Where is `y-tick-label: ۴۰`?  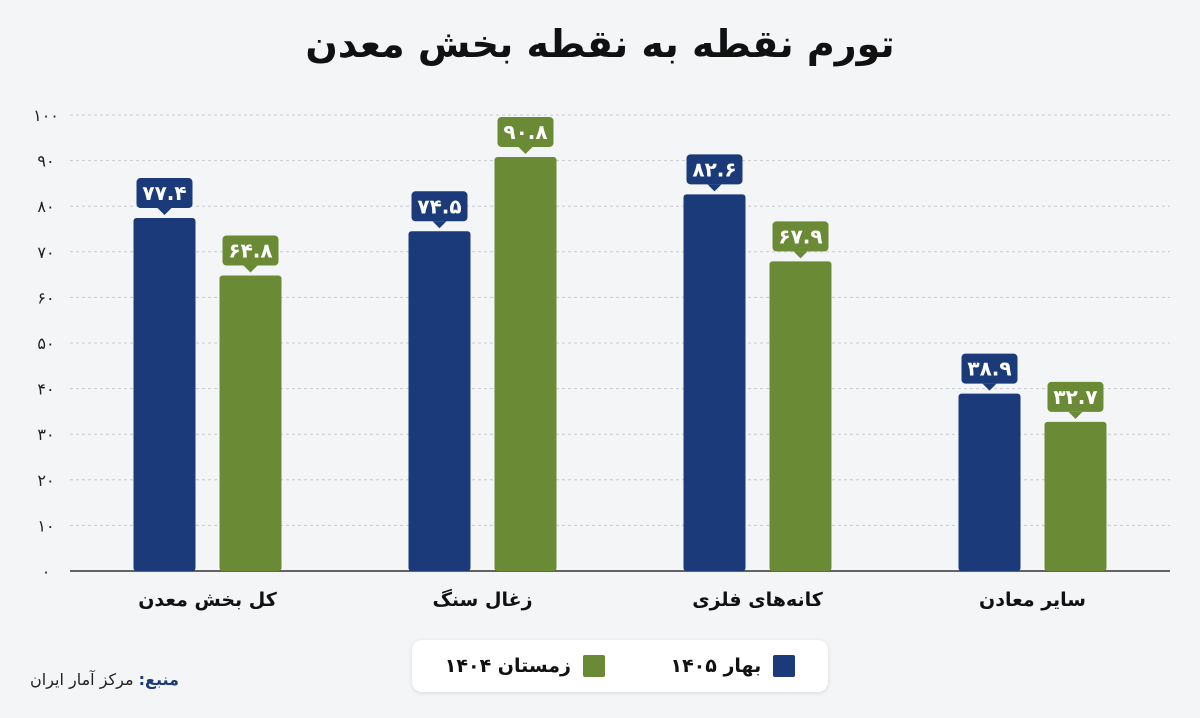
y-tick-label: ۴۰ is located at coordinates (45, 389).